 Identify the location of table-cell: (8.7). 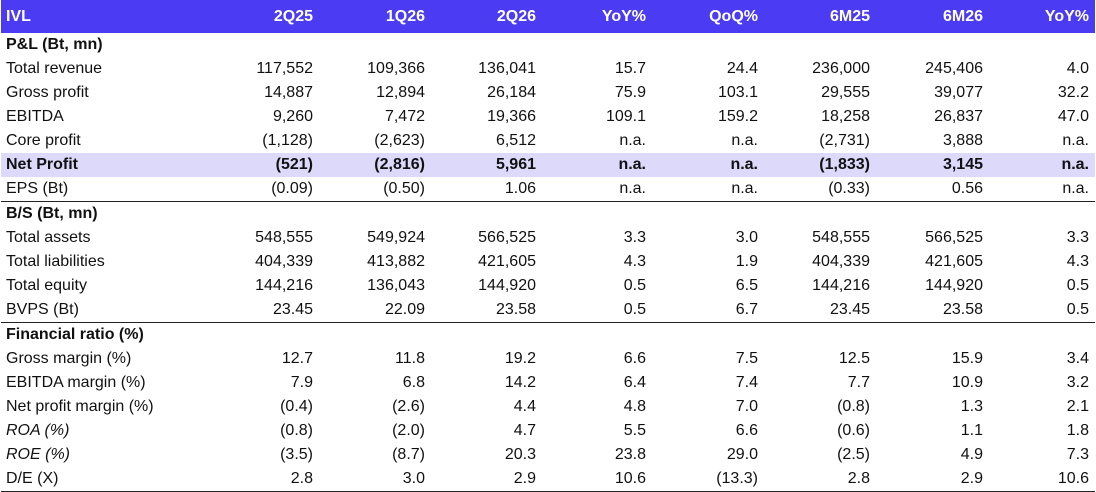
(408, 454).